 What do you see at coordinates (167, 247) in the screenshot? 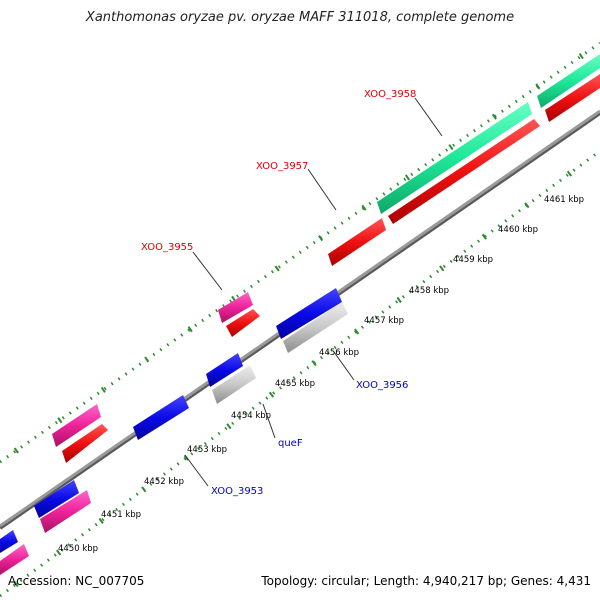
I see `label-xoo-3955: XOO_3955` at bounding box center [167, 247].